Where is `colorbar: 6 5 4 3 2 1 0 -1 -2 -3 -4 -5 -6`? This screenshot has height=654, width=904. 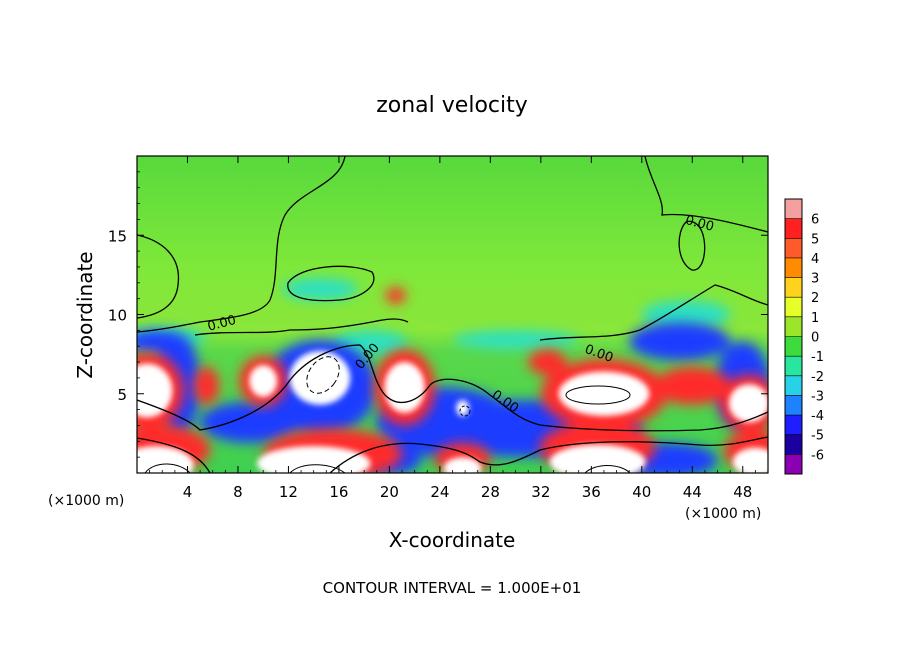
colorbar: 6 5 4 3 2 1 0 -1 -2 -3 -4 -5 -6 is located at coordinates (804, 336).